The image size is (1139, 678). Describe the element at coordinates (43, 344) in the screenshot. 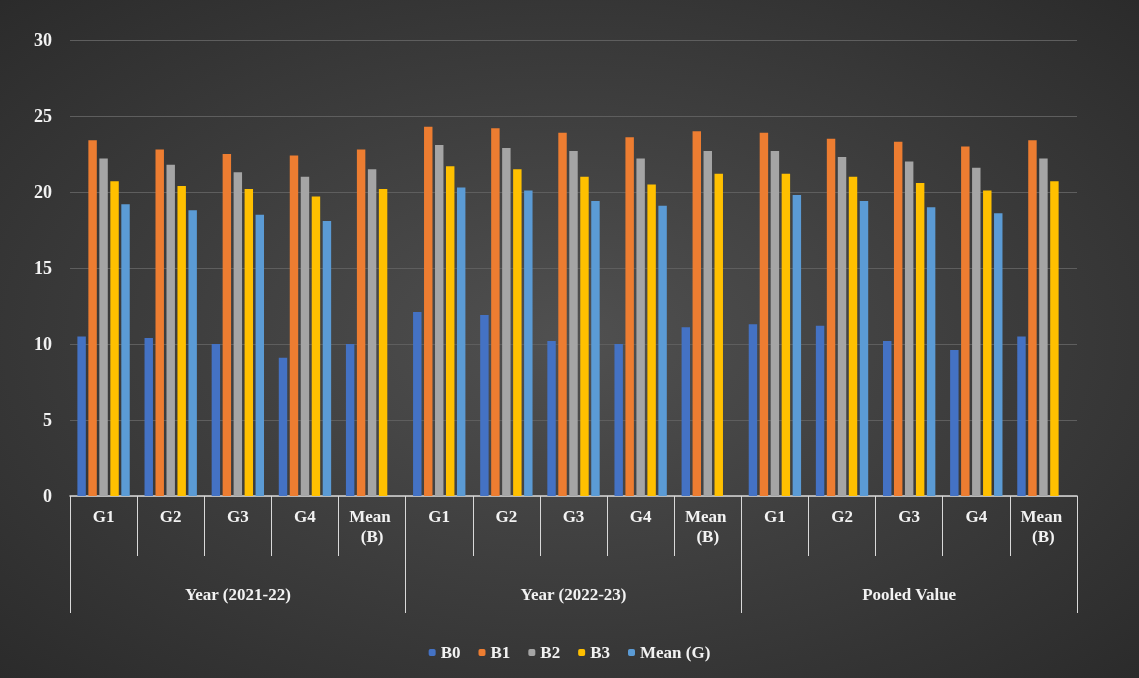

I see `y-tick-label: 10` at that location.